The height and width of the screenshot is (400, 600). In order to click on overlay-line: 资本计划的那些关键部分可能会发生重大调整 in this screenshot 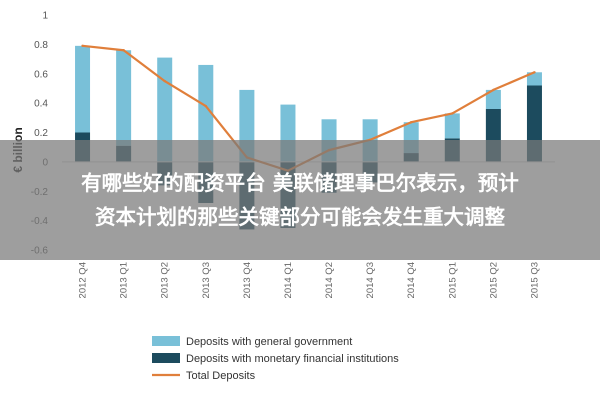, I will do `click(300, 217)`.